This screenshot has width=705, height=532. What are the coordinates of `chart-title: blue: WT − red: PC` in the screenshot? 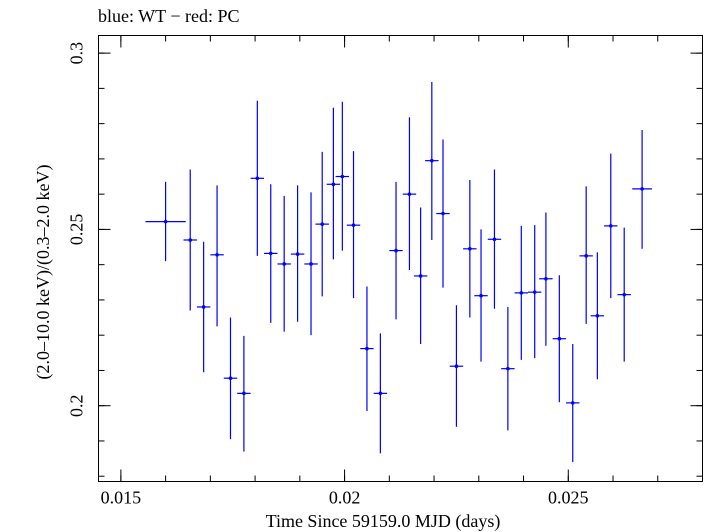 It's located at (168, 16).